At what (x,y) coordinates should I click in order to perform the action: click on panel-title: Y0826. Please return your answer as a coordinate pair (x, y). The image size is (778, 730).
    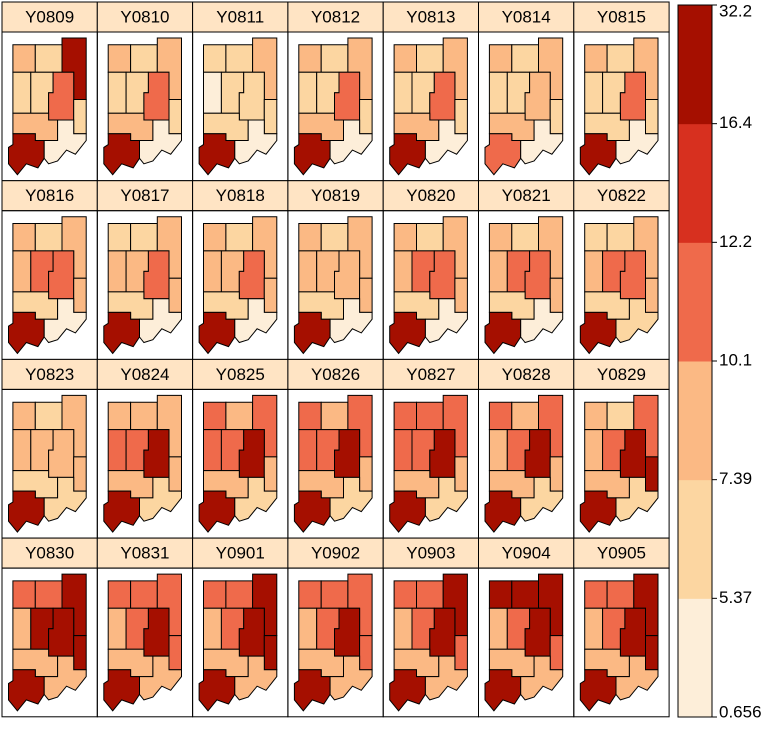
    Looking at the image, I should click on (335, 374).